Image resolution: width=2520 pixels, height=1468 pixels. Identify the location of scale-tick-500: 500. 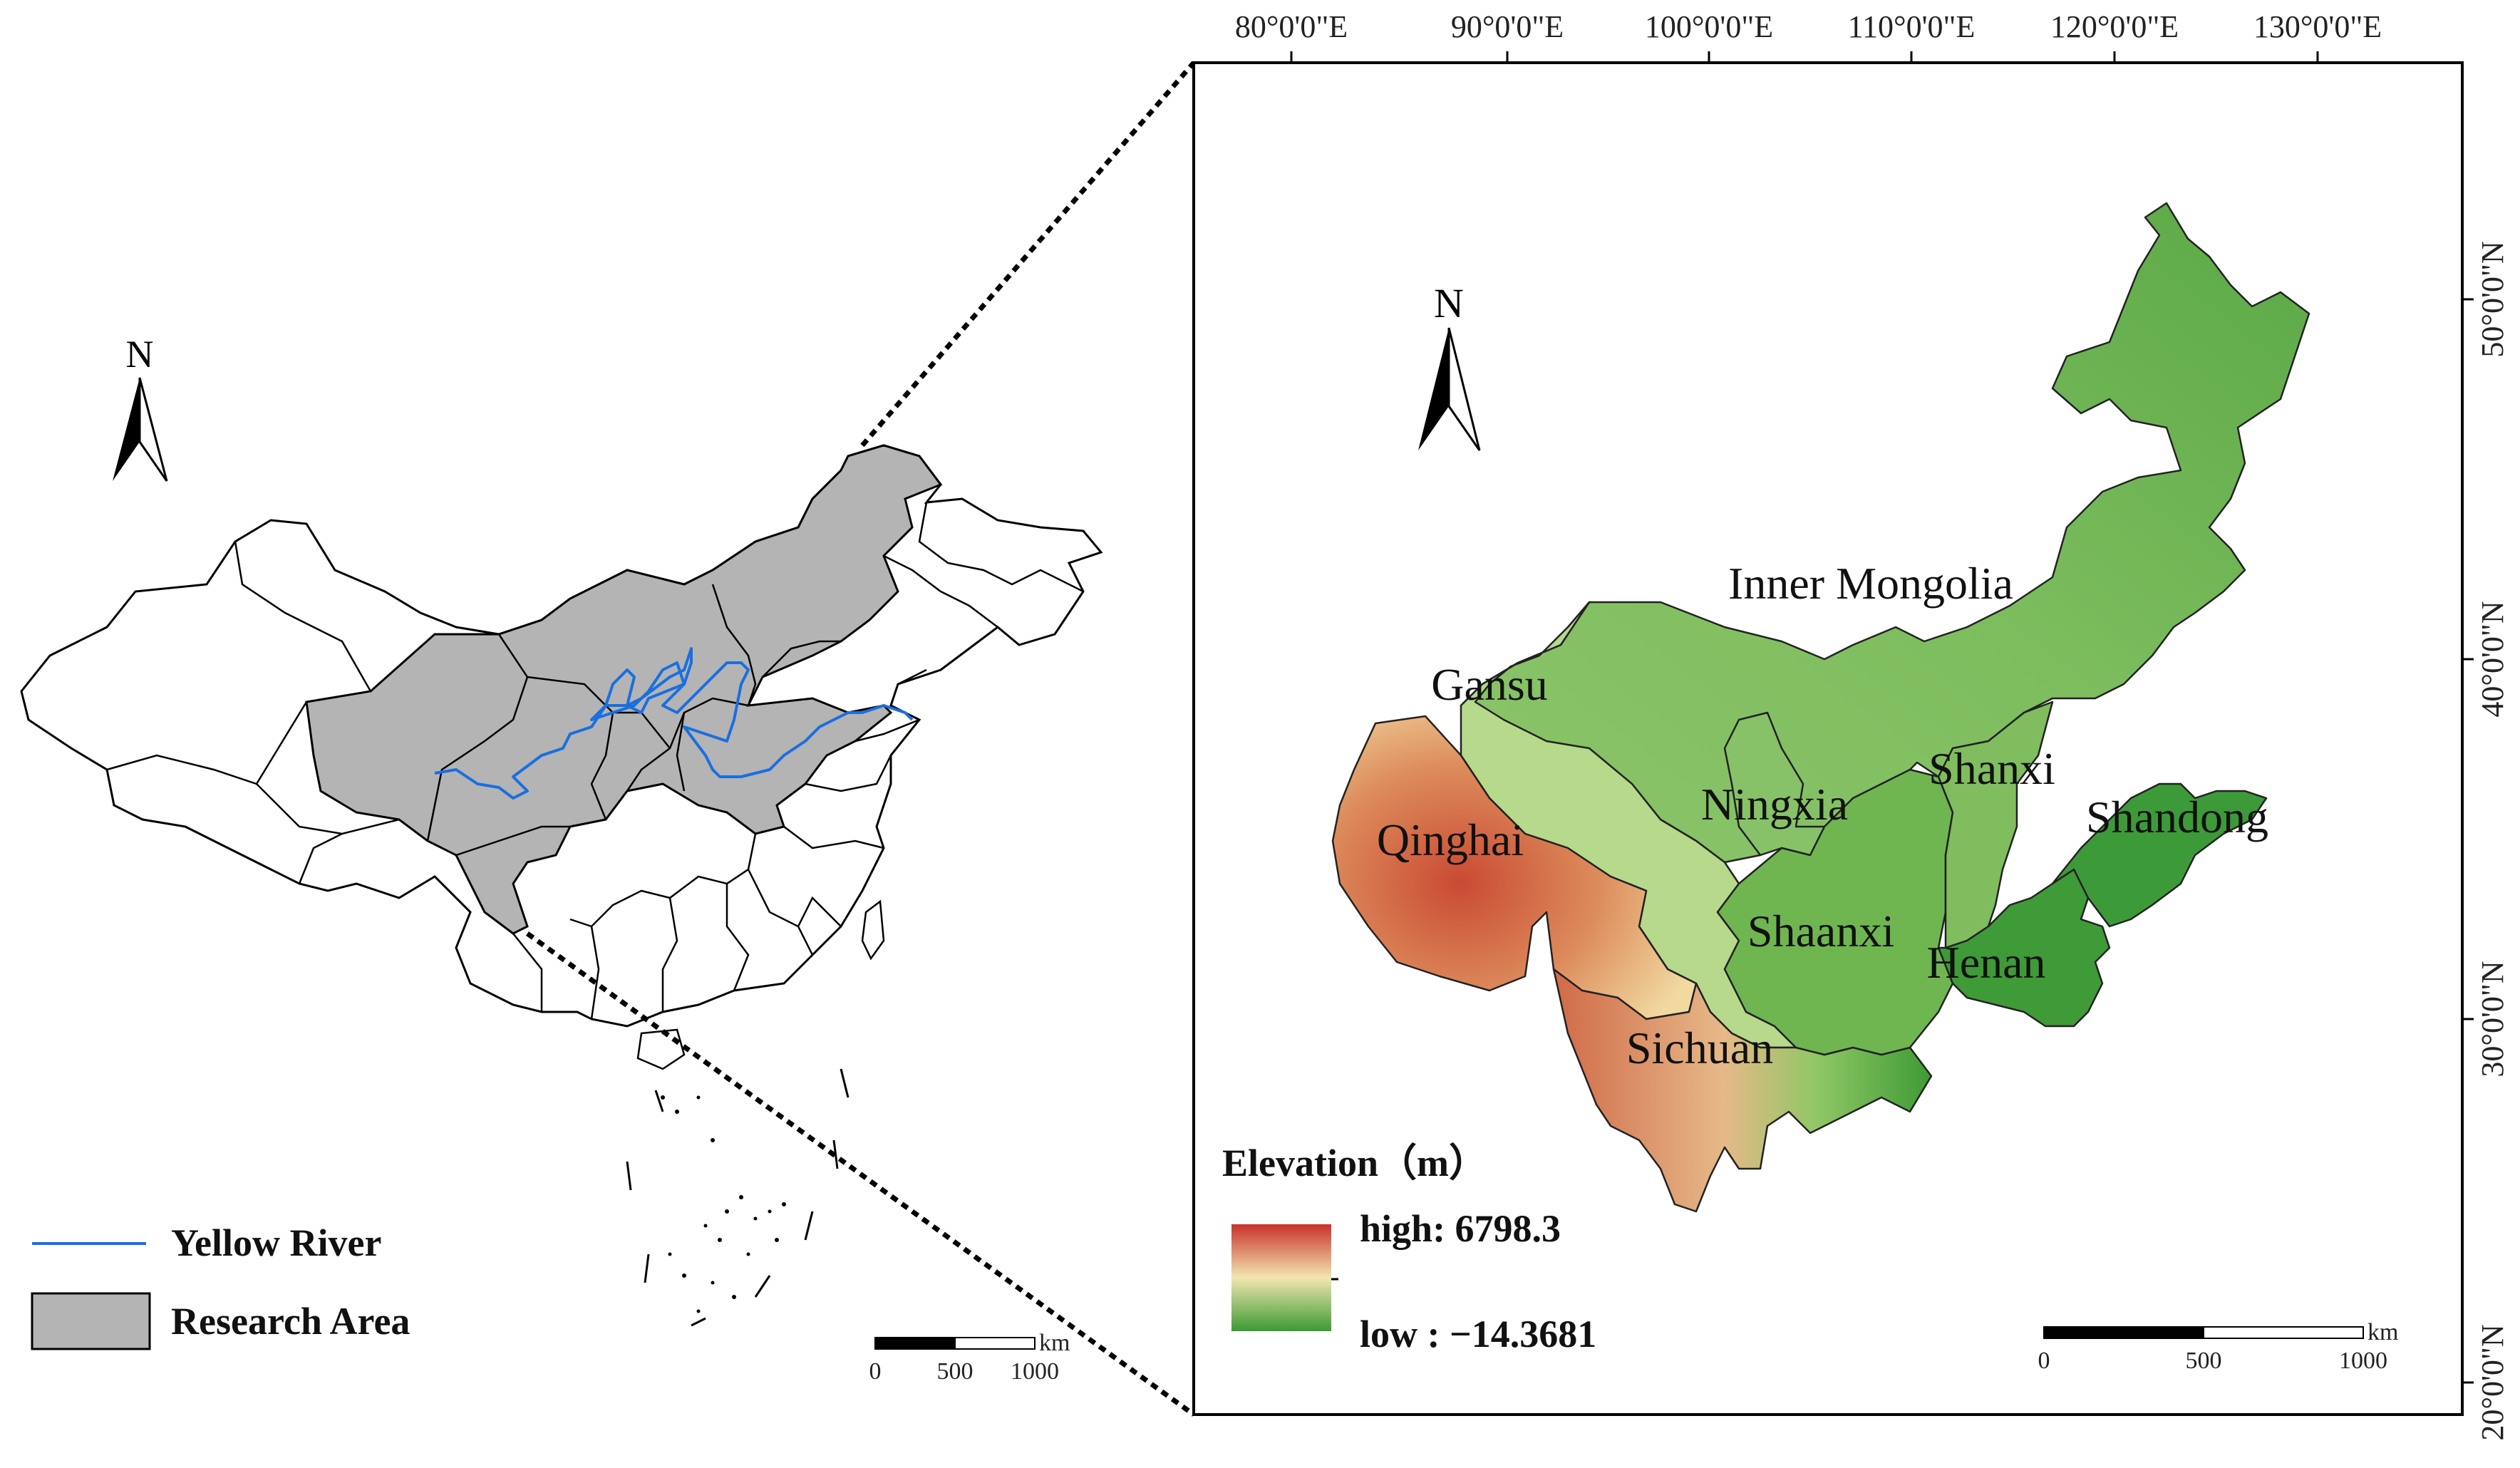
(955, 1371).